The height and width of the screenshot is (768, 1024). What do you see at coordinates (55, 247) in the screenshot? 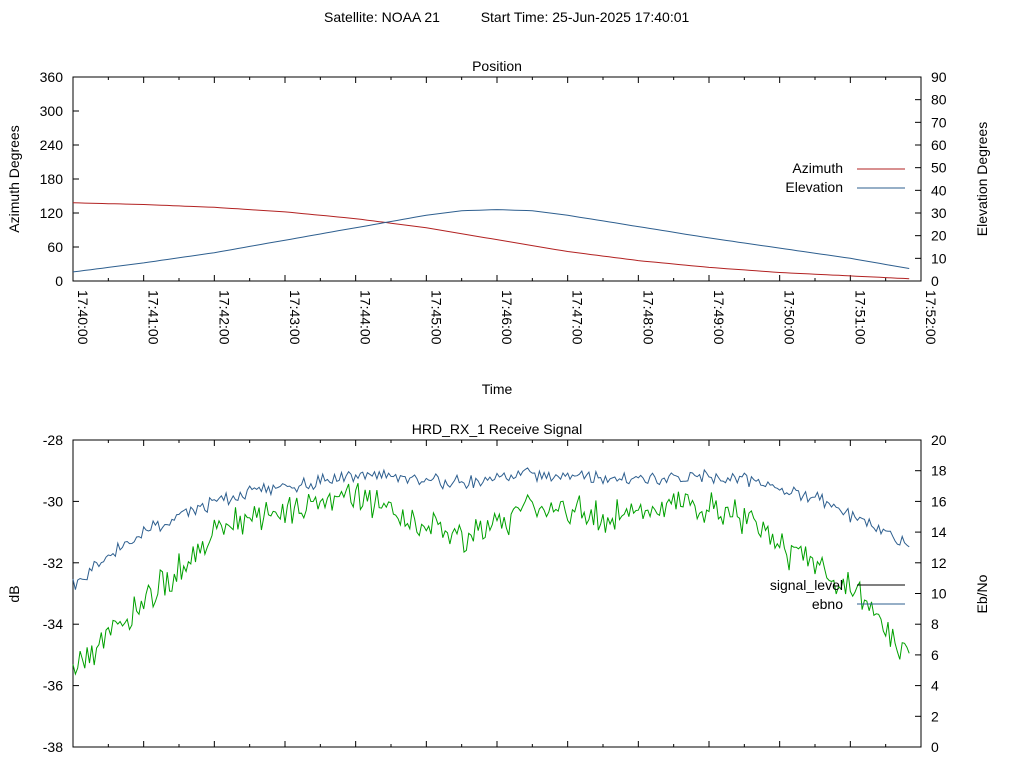
I see `position-y-tick-label: 60` at bounding box center [55, 247].